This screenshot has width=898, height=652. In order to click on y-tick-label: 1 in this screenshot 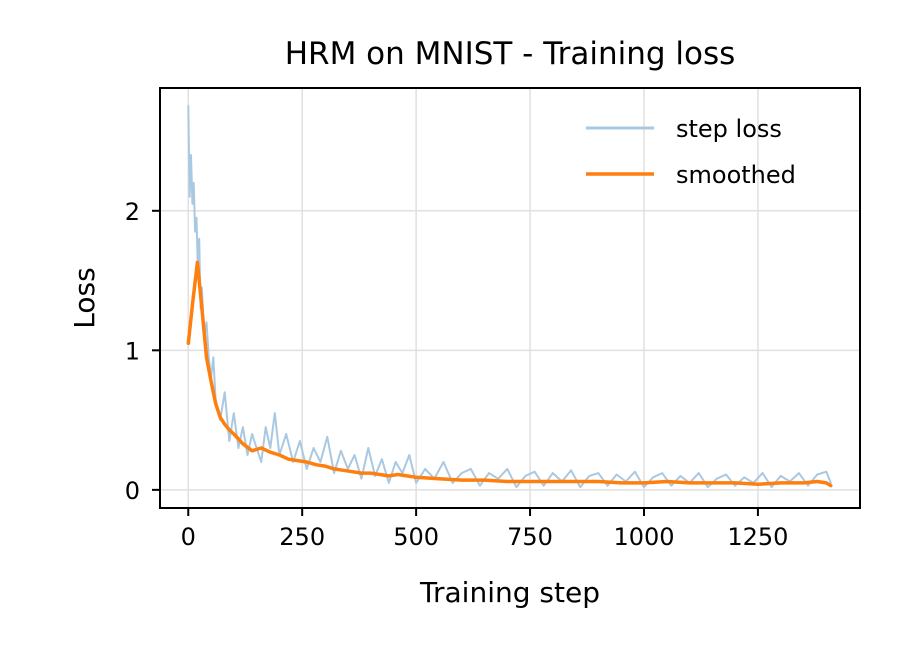, I will do `click(132, 351)`.